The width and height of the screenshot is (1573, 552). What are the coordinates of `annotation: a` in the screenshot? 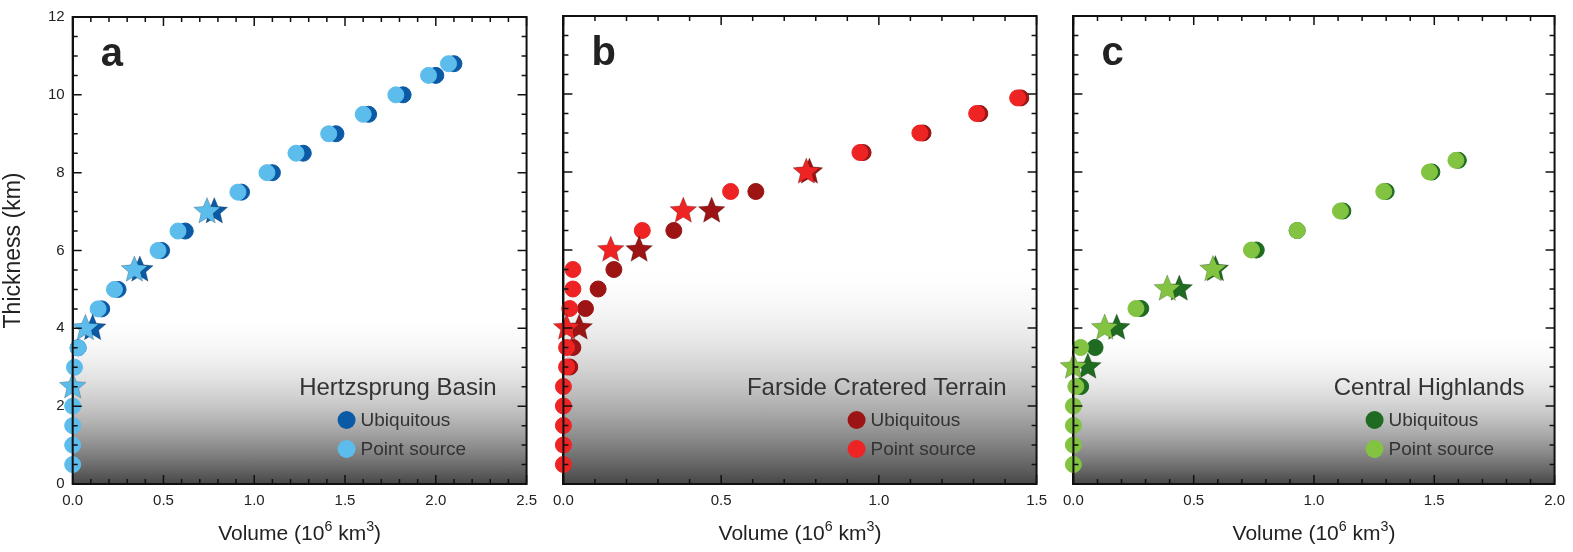 It's located at (112, 52).